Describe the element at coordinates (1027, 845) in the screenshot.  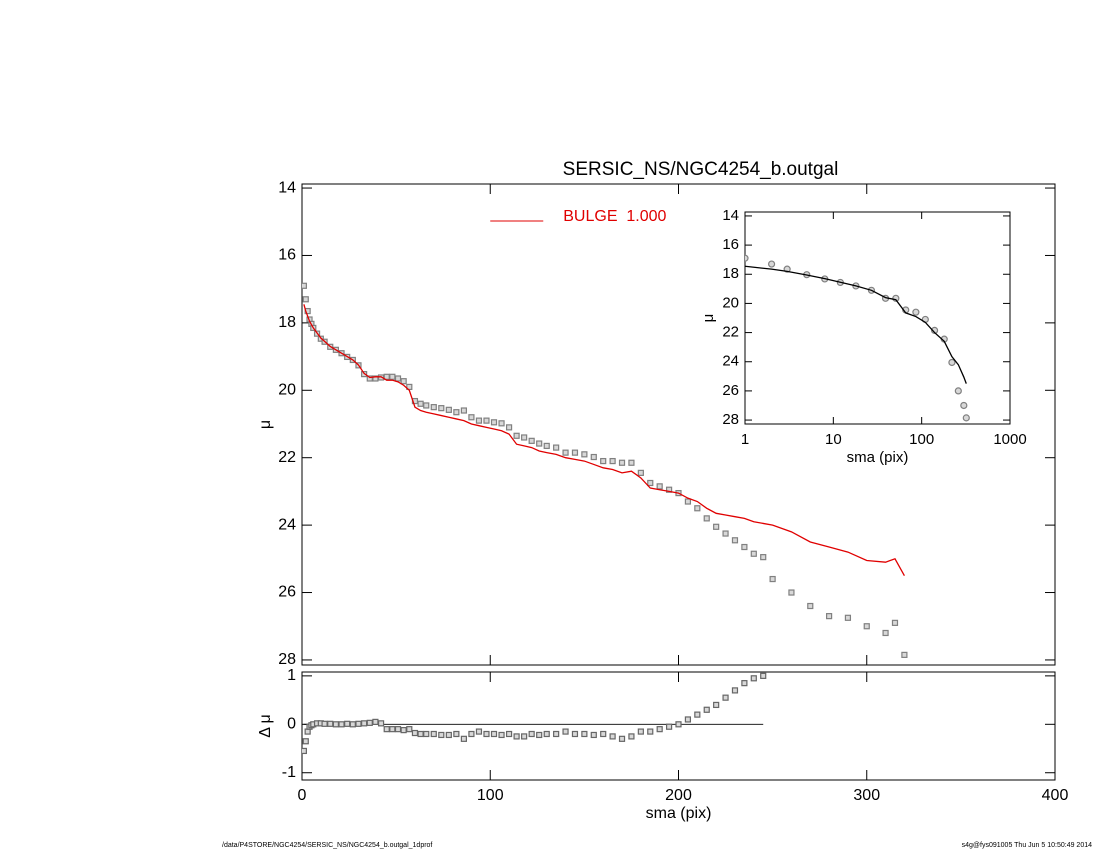
I see `footer-stamp: s4g@fys091005 Thu Jun 5 10:50:49 2014` at that location.